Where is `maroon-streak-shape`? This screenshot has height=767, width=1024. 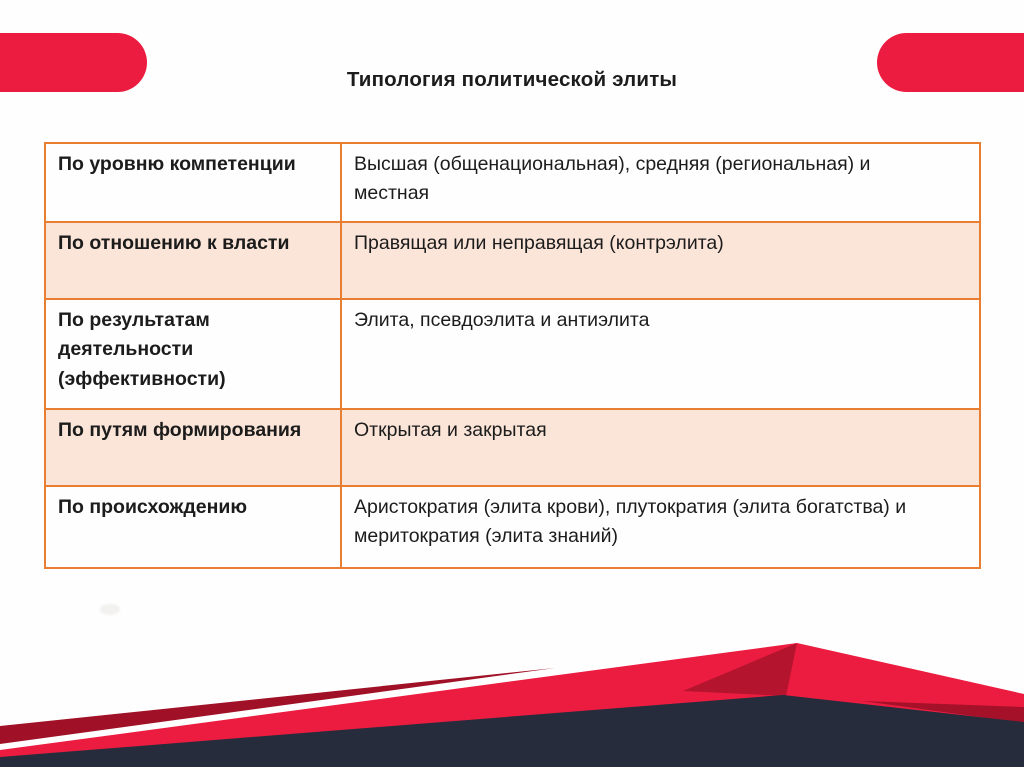 maroon-streak-shape is located at coordinates (277, 706).